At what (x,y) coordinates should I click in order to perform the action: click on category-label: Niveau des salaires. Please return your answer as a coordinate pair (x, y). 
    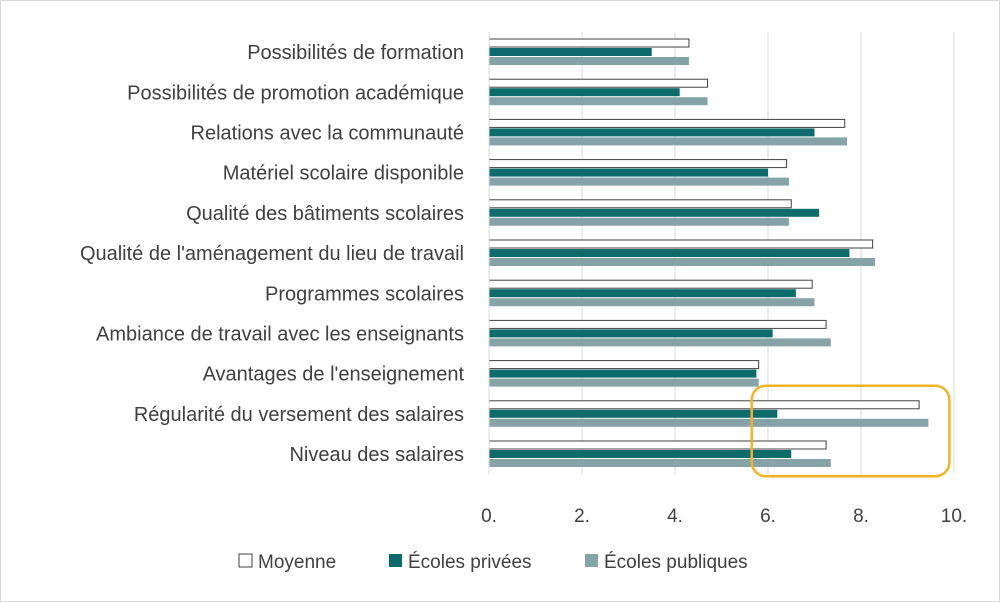
    Looking at the image, I should click on (376, 455).